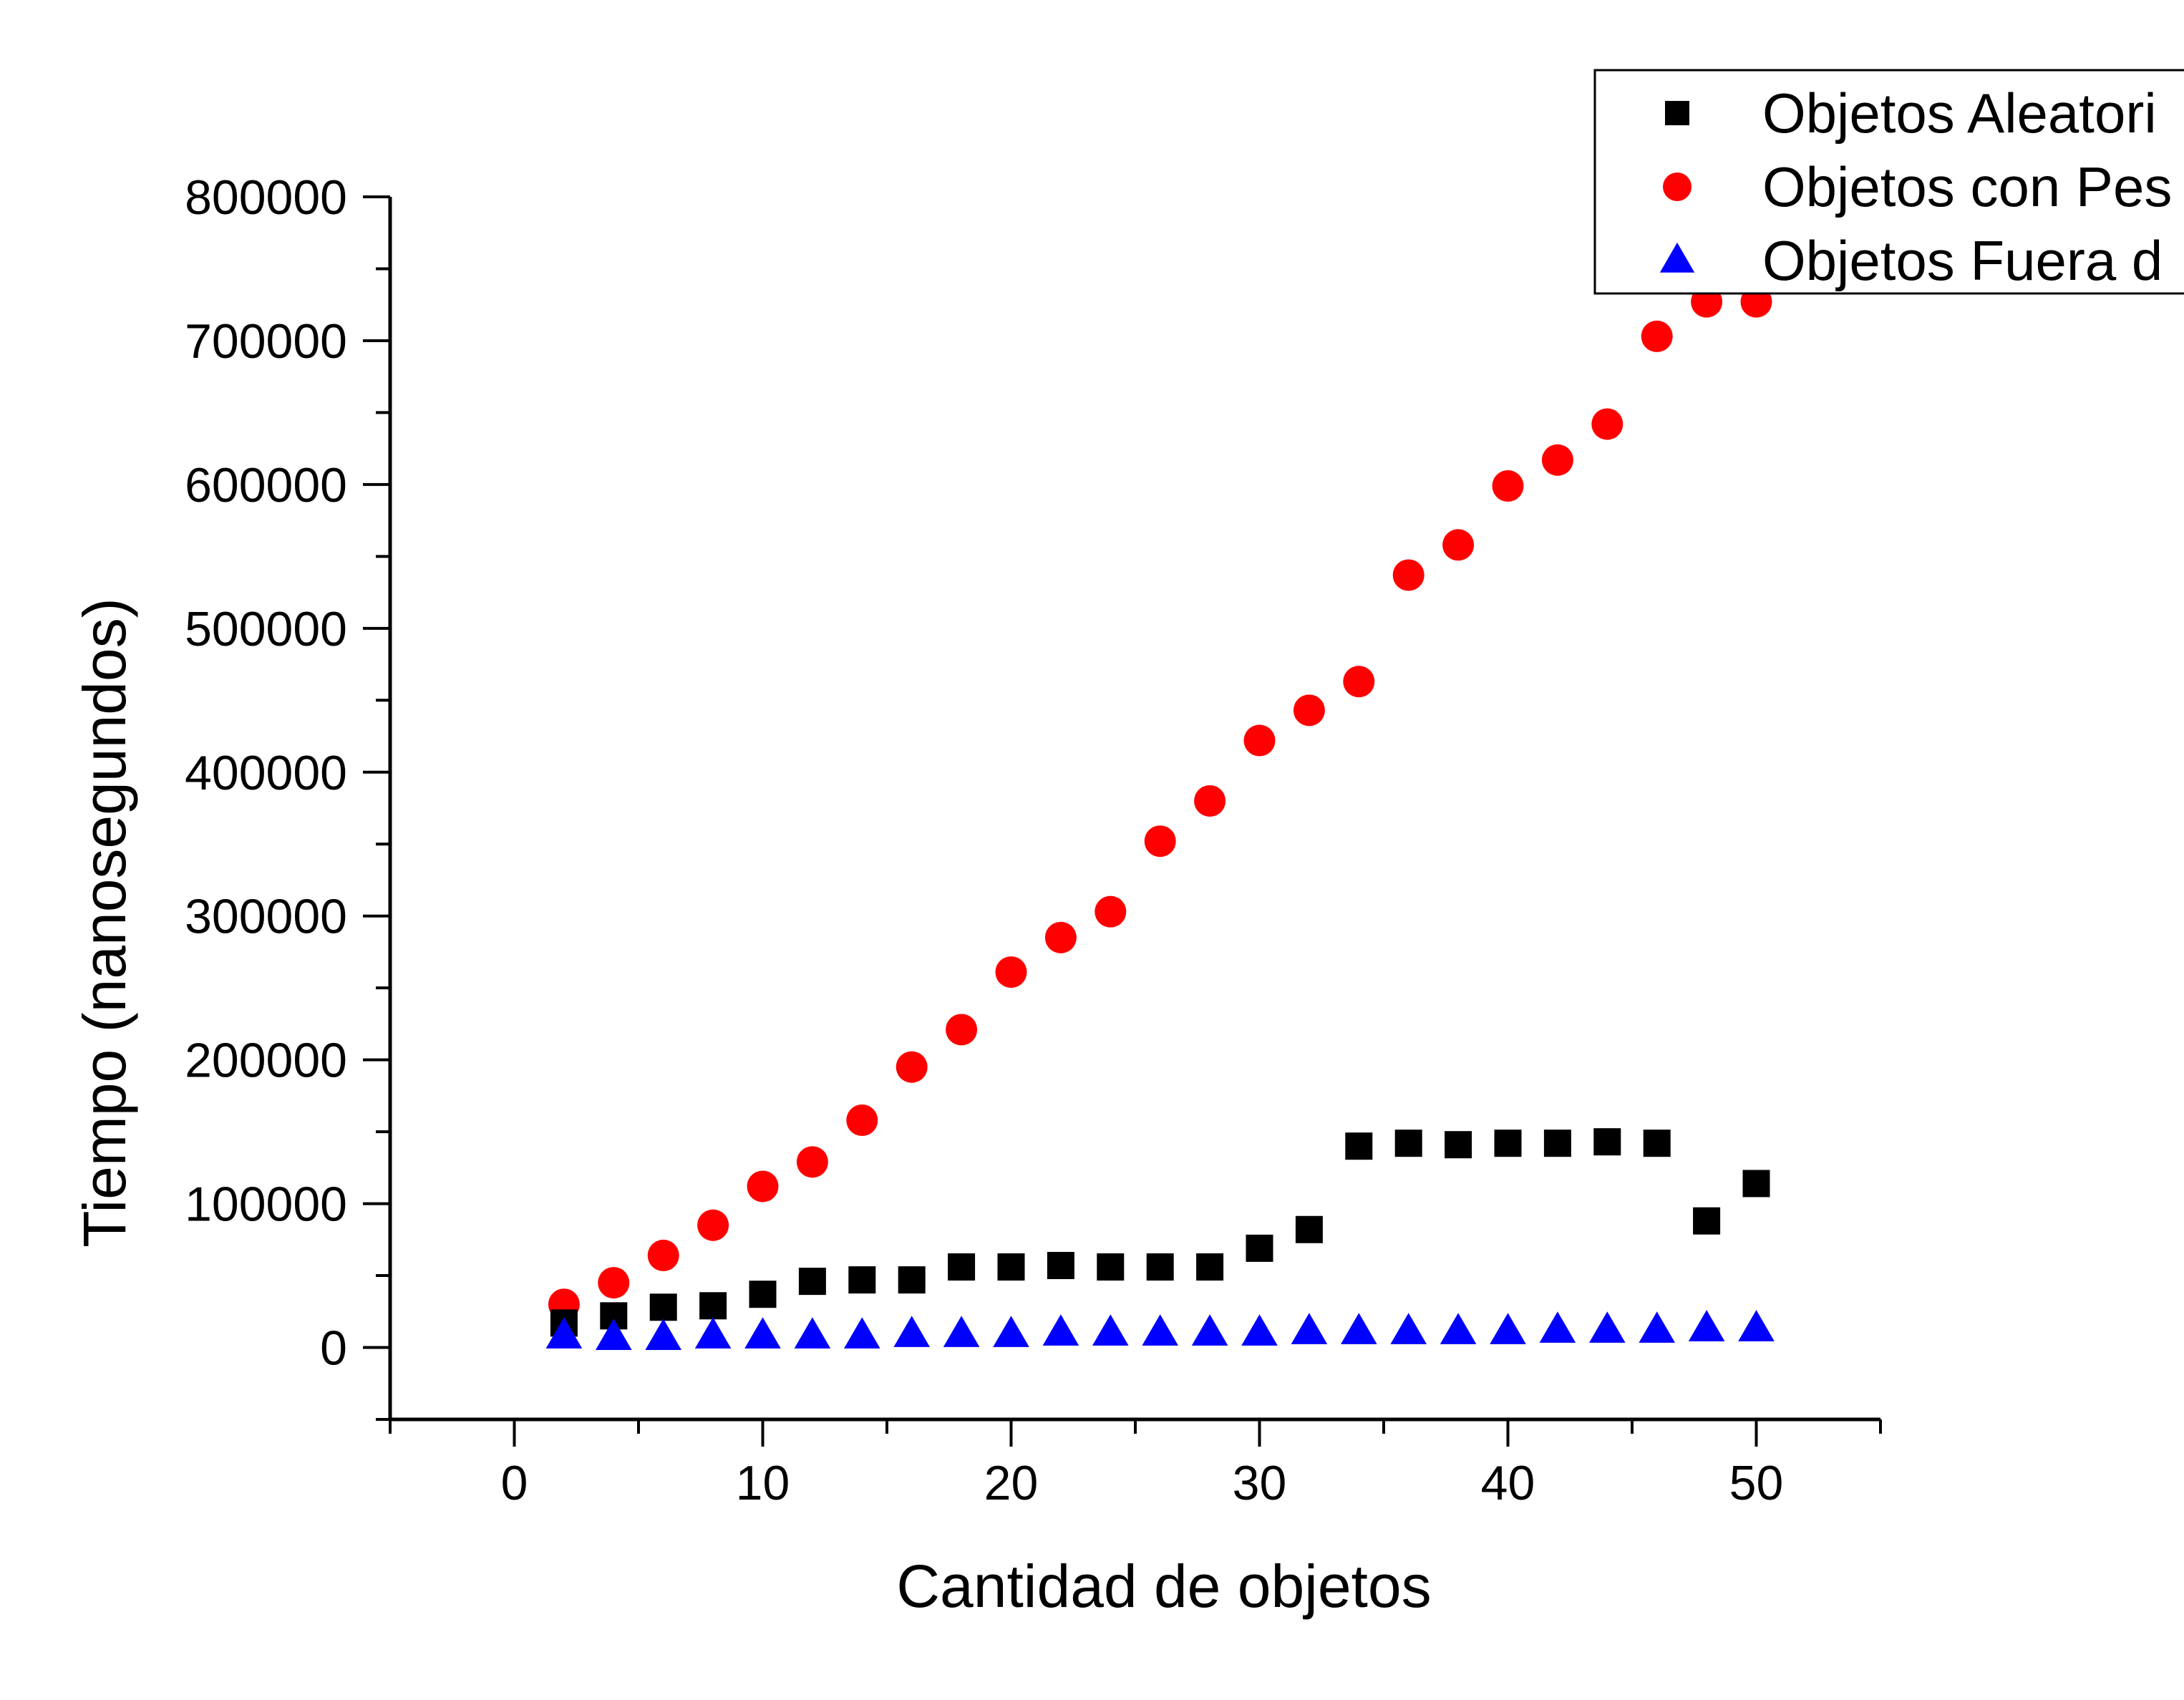 The image size is (2184, 1700). What do you see at coordinates (1756, 1483) in the screenshot?
I see `x-tick-label: 50` at bounding box center [1756, 1483].